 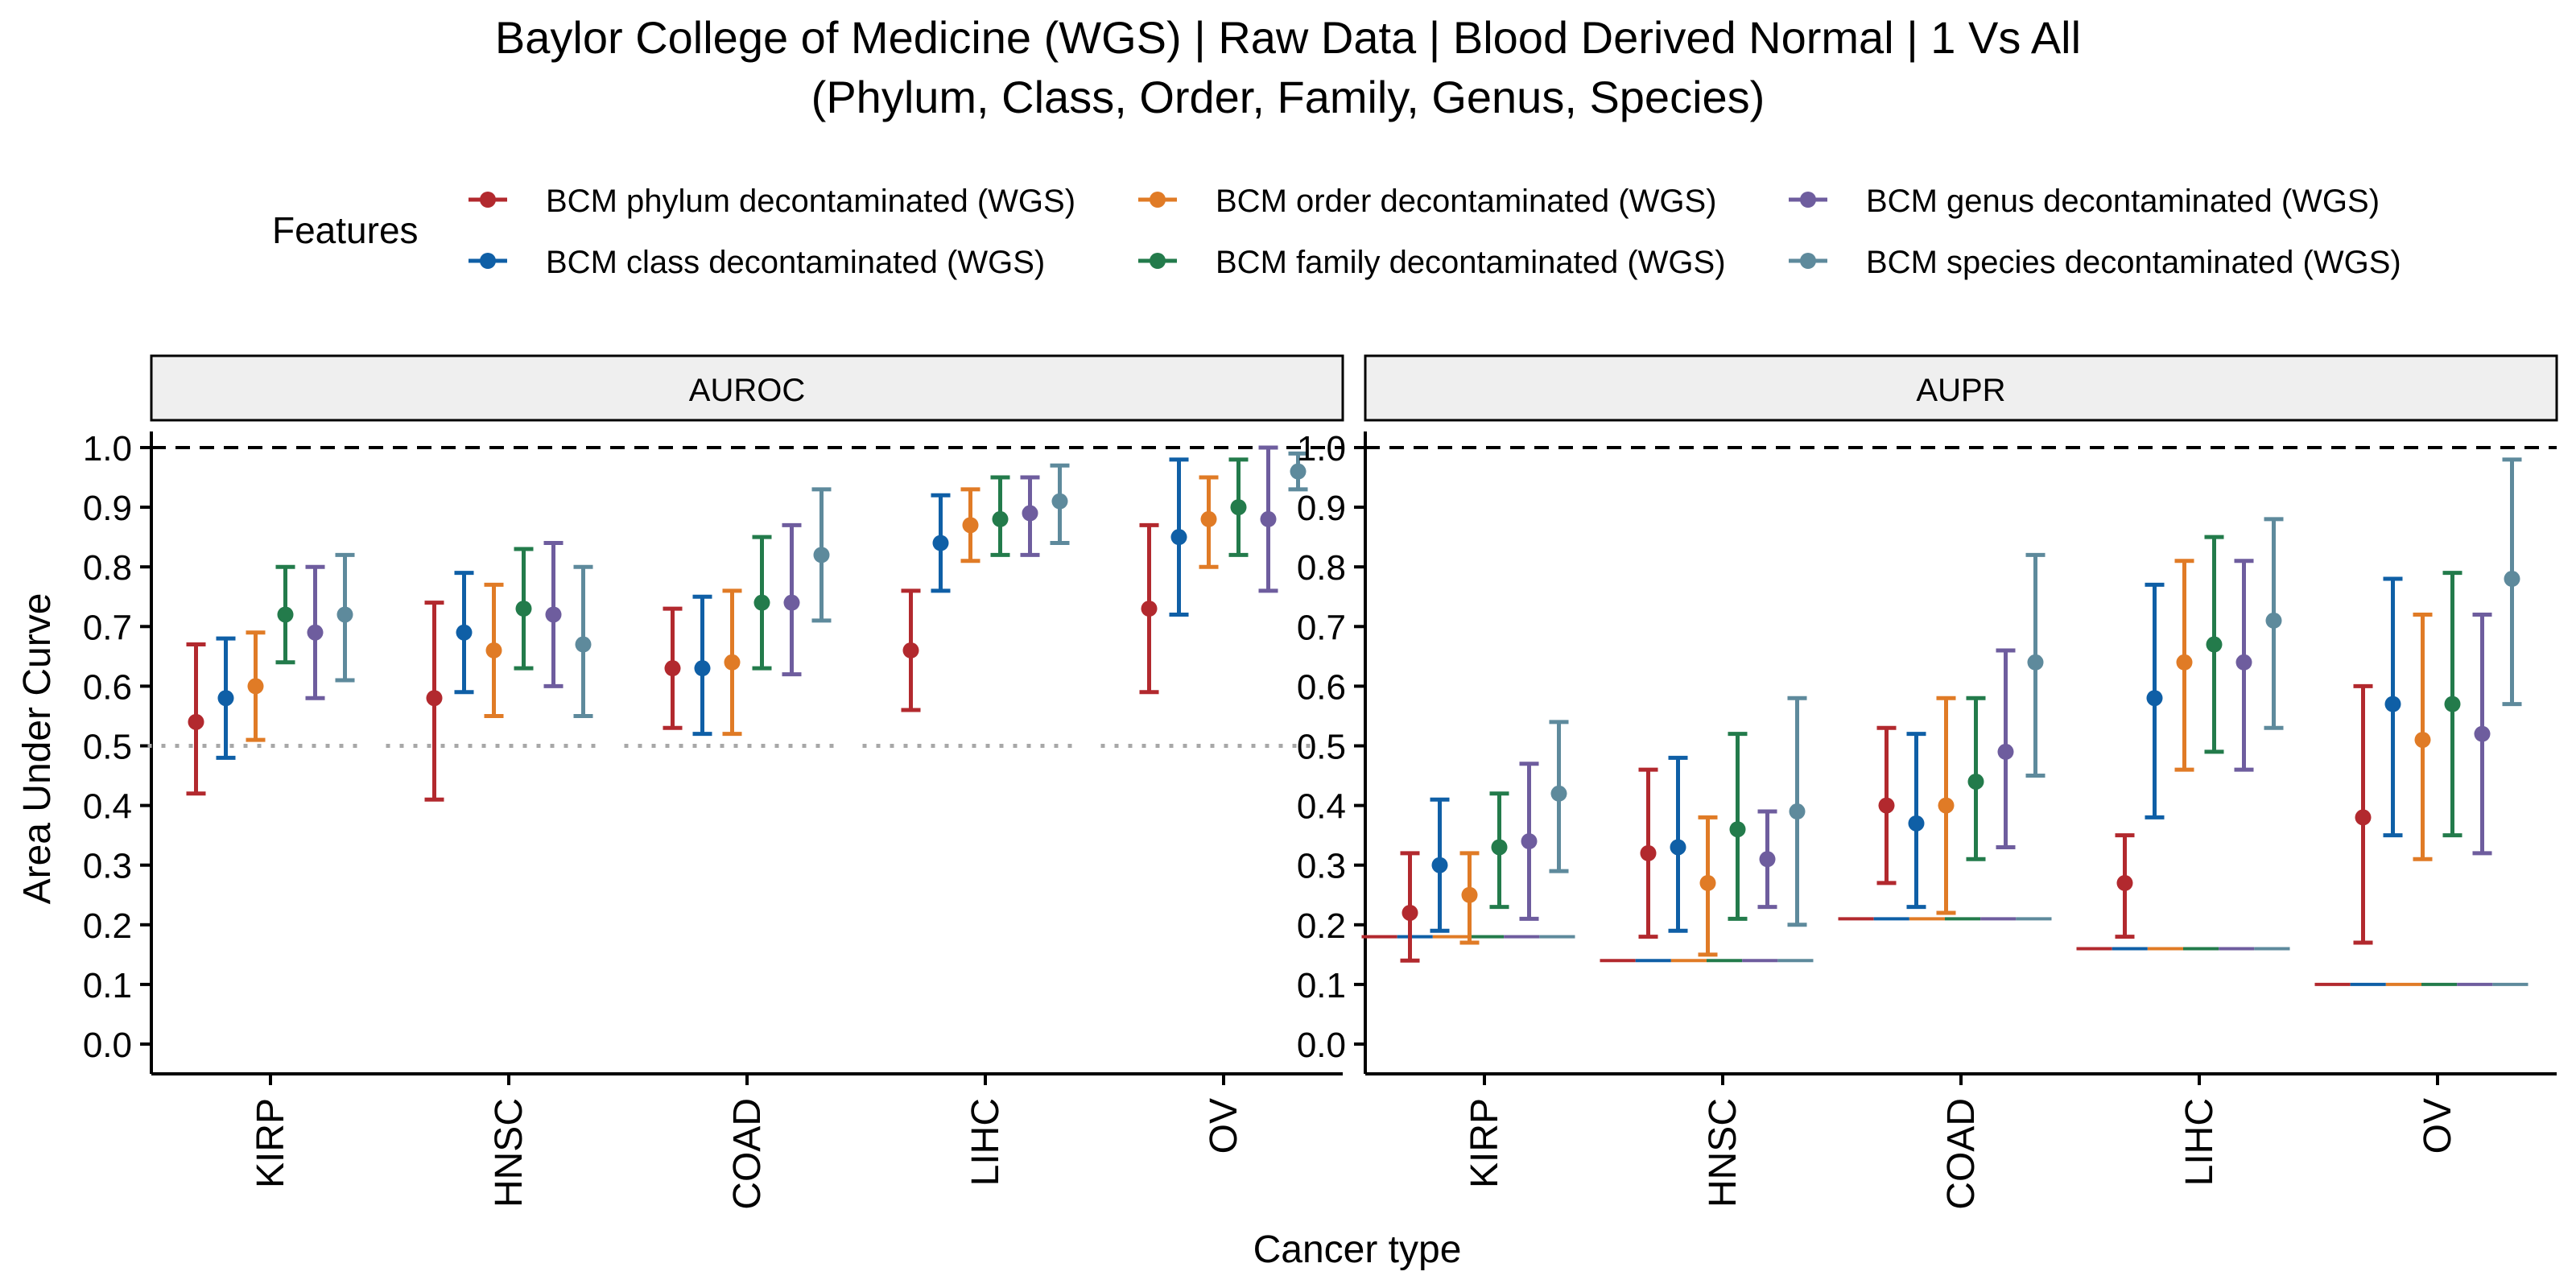 I want to click on legend-item: BCM family decontaminated (WGS), so click(x=1432, y=262).